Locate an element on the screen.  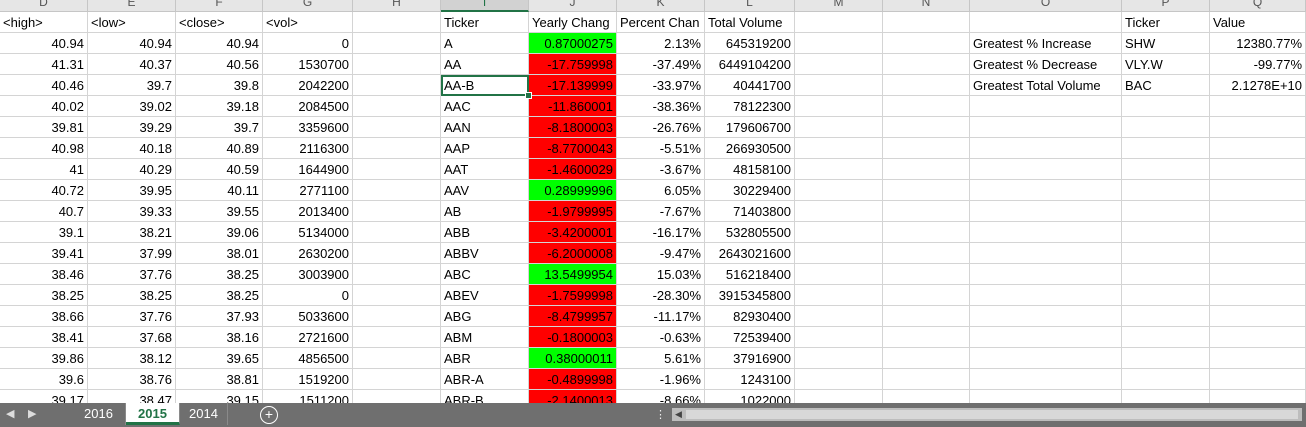
cell-f: 37.93 is located at coordinates (219, 316).